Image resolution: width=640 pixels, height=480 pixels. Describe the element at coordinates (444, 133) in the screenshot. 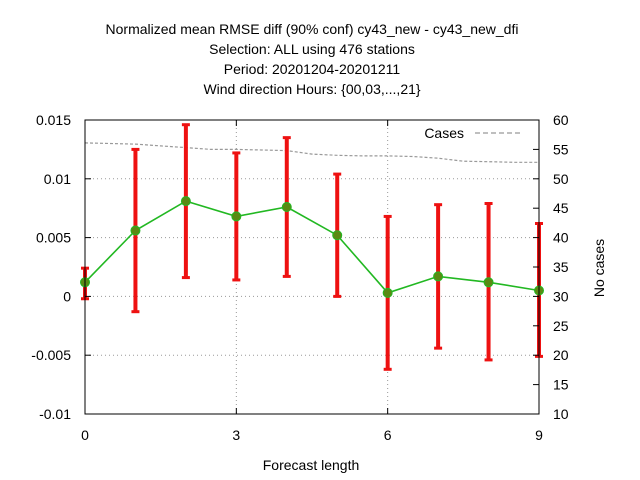

I see `legend-label-cases: Cases` at that location.